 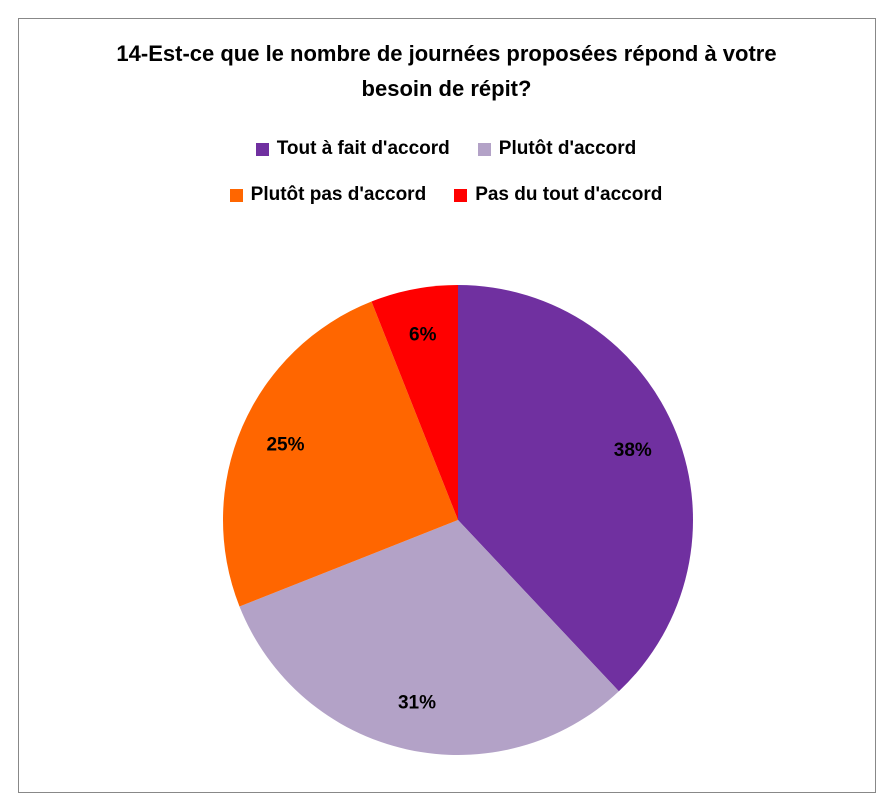 What do you see at coordinates (417, 702) in the screenshot?
I see `data-label: 31%` at bounding box center [417, 702].